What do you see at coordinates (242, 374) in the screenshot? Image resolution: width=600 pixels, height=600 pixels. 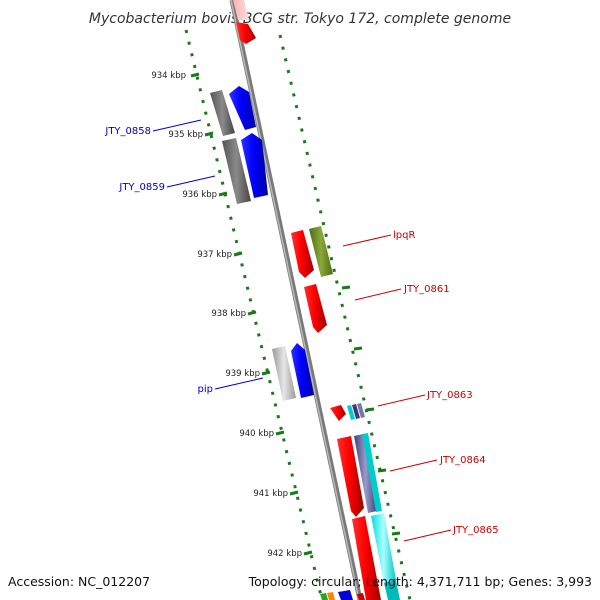 I see `kbp-label-939: 939 kbp` at bounding box center [242, 374].